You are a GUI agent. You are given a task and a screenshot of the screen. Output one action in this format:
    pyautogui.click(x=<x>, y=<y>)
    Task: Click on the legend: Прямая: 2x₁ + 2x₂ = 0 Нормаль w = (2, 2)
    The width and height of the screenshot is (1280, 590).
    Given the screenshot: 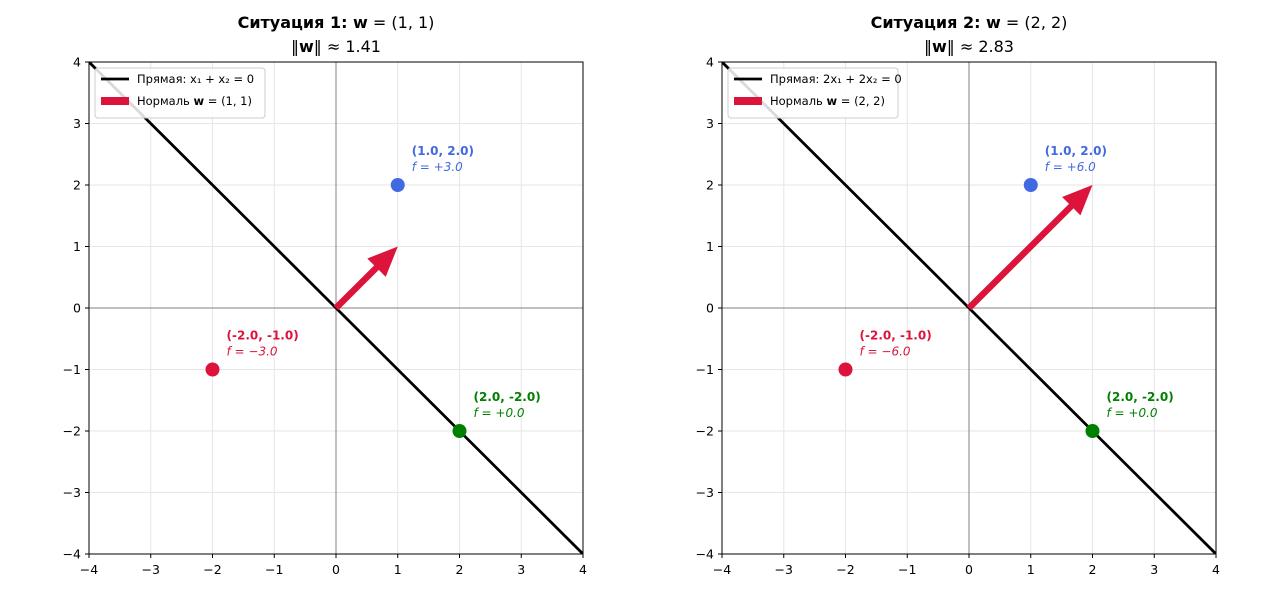 What is the action you would take?
    pyautogui.click(x=814, y=93)
    